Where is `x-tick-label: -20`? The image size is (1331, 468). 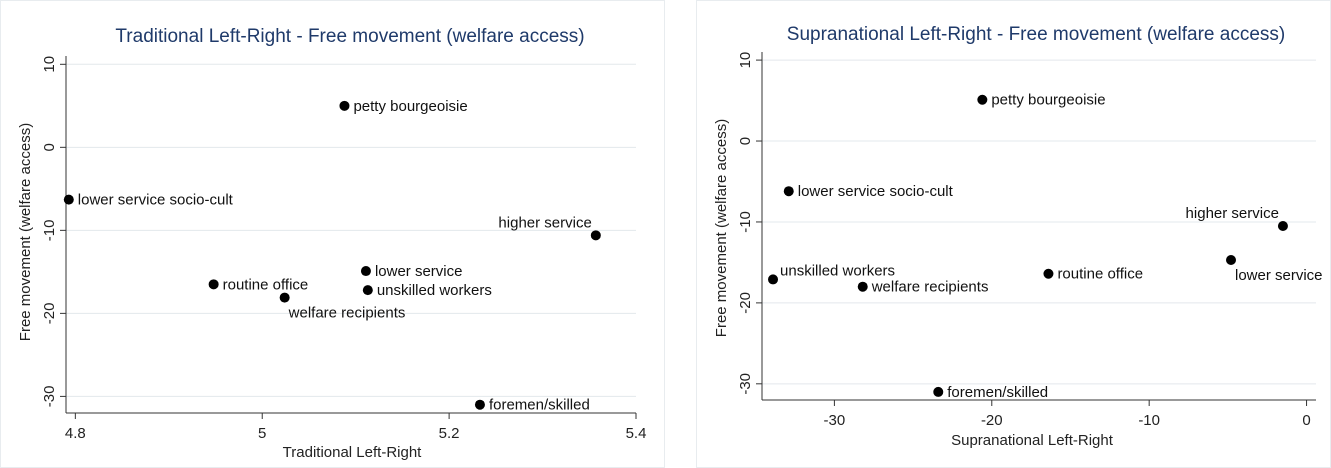
x-tick-label: -20 is located at coordinates (992, 420).